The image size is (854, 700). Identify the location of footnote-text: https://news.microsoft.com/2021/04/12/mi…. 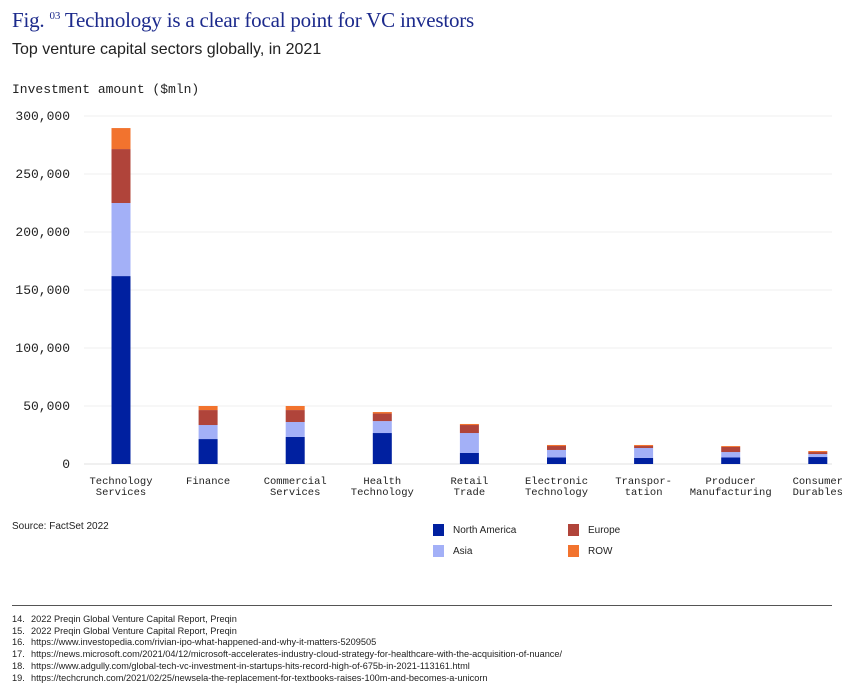
(297, 654).